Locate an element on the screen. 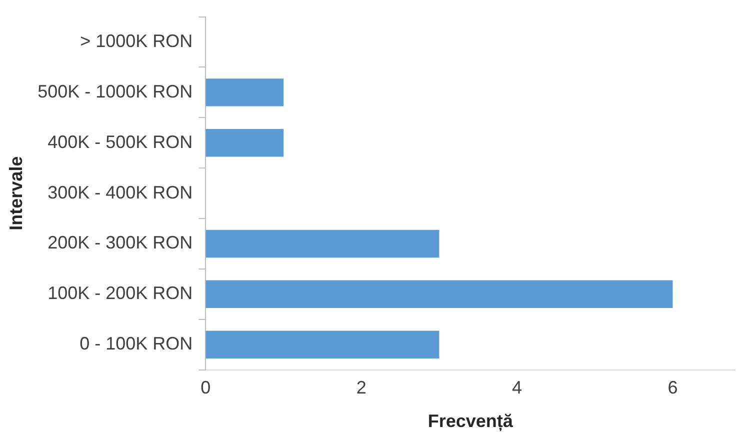  x-tick-label: 6 is located at coordinates (673, 388).